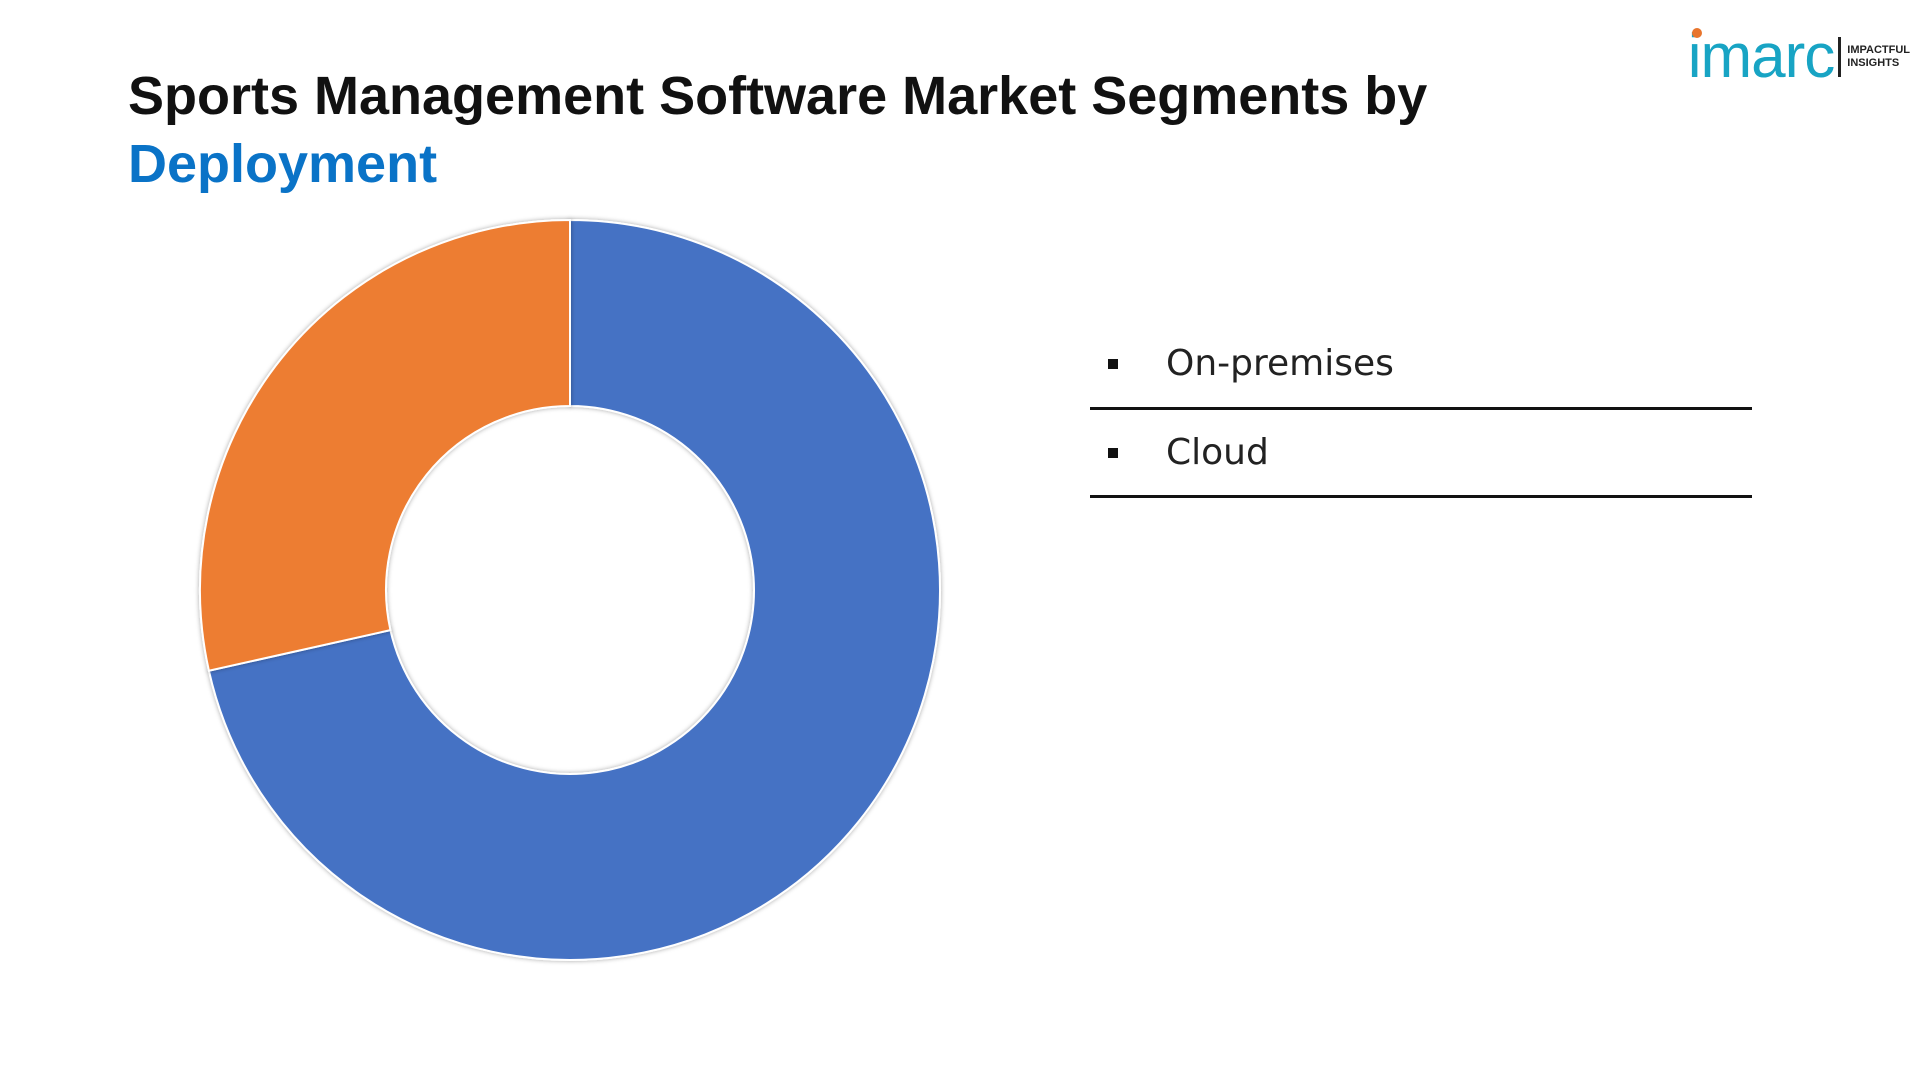  I want to click on imarc-logo: imarc IMPACTFUL INSIGHTS, so click(1799, 57).